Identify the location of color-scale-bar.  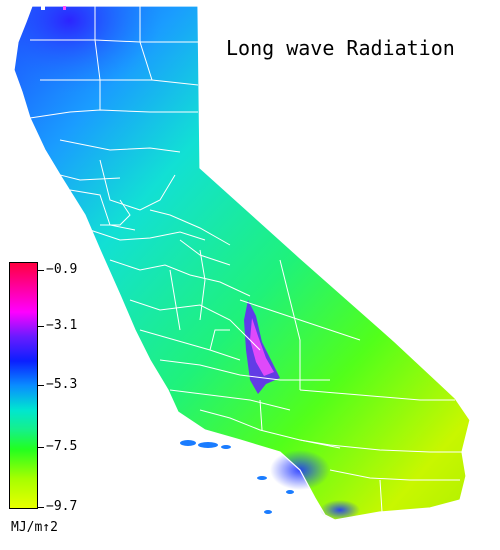
(23, 385).